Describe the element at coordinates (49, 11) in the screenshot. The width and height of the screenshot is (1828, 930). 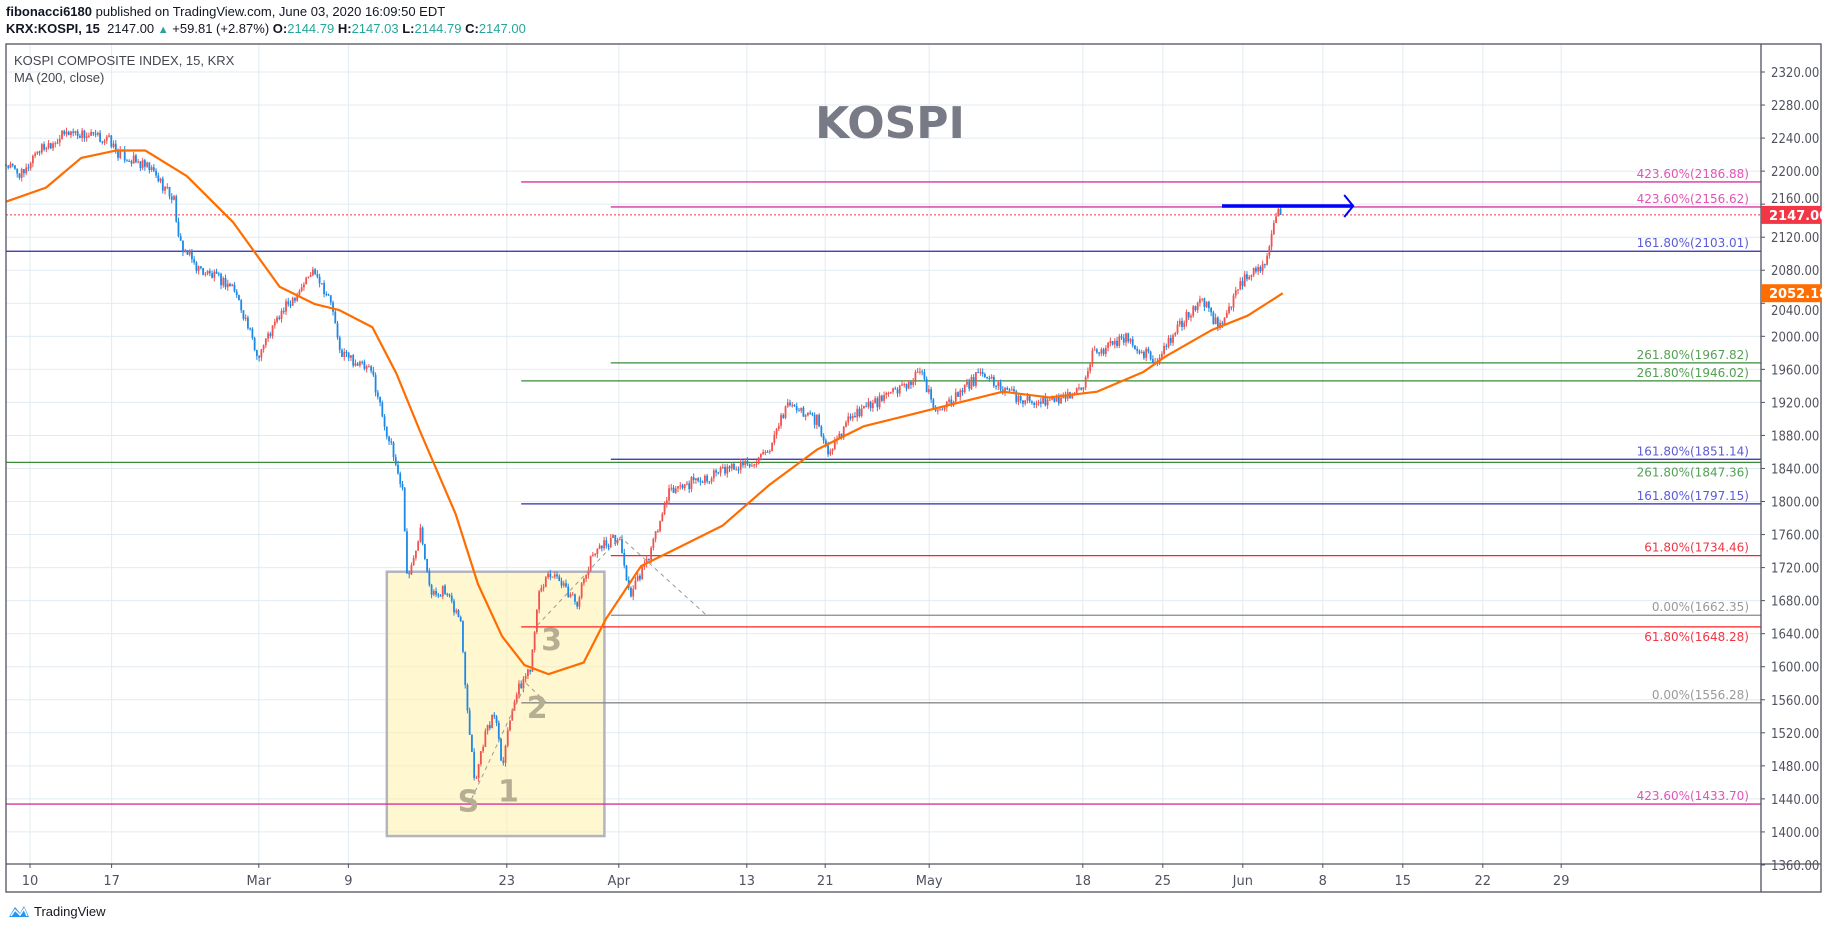
I see `author-name: fibonacci6180` at that location.